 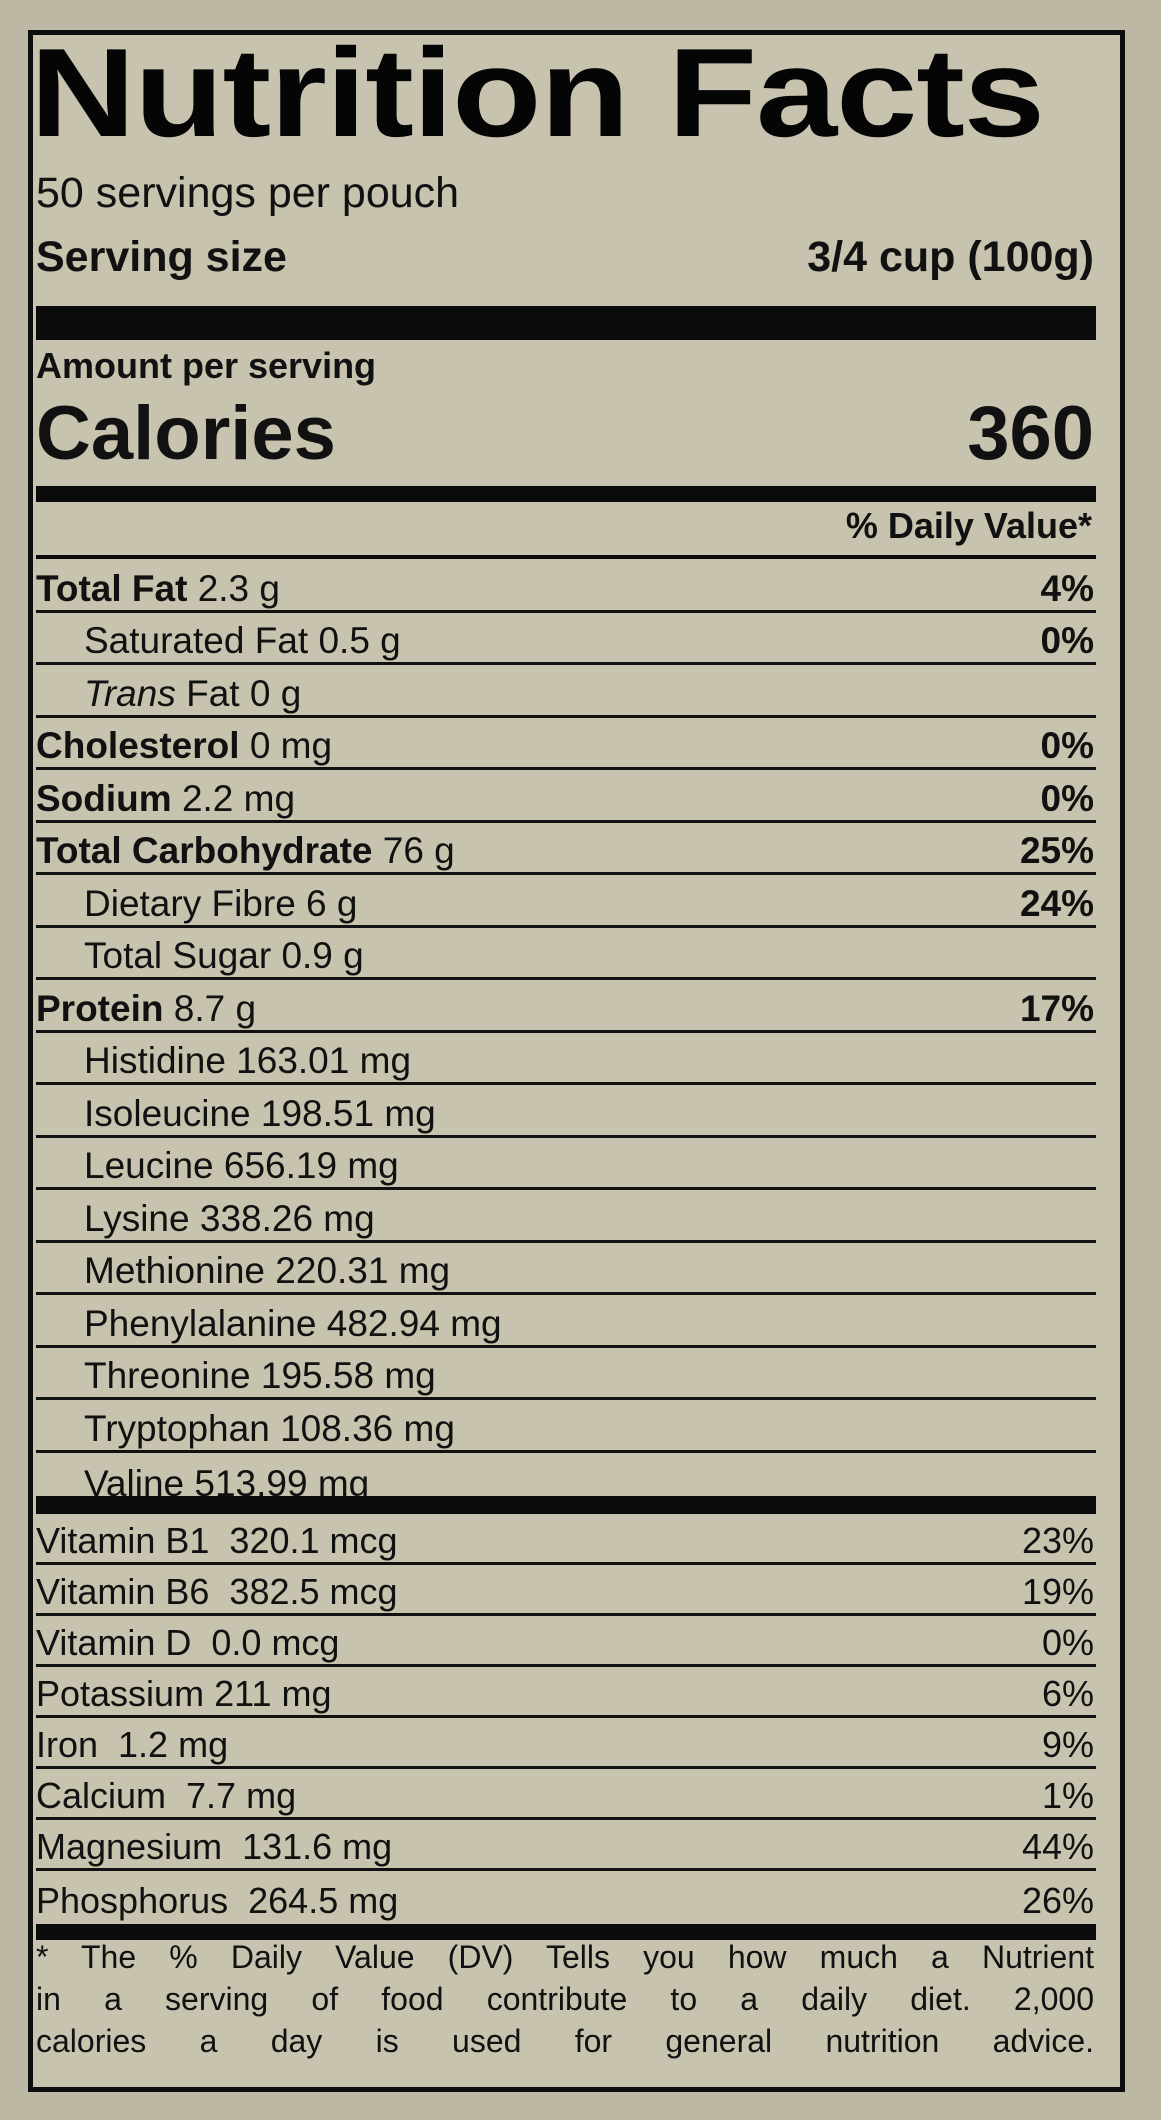 I want to click on nutrient-row: Isoleucine 198.51 mg, so click(x=566, y=1111).